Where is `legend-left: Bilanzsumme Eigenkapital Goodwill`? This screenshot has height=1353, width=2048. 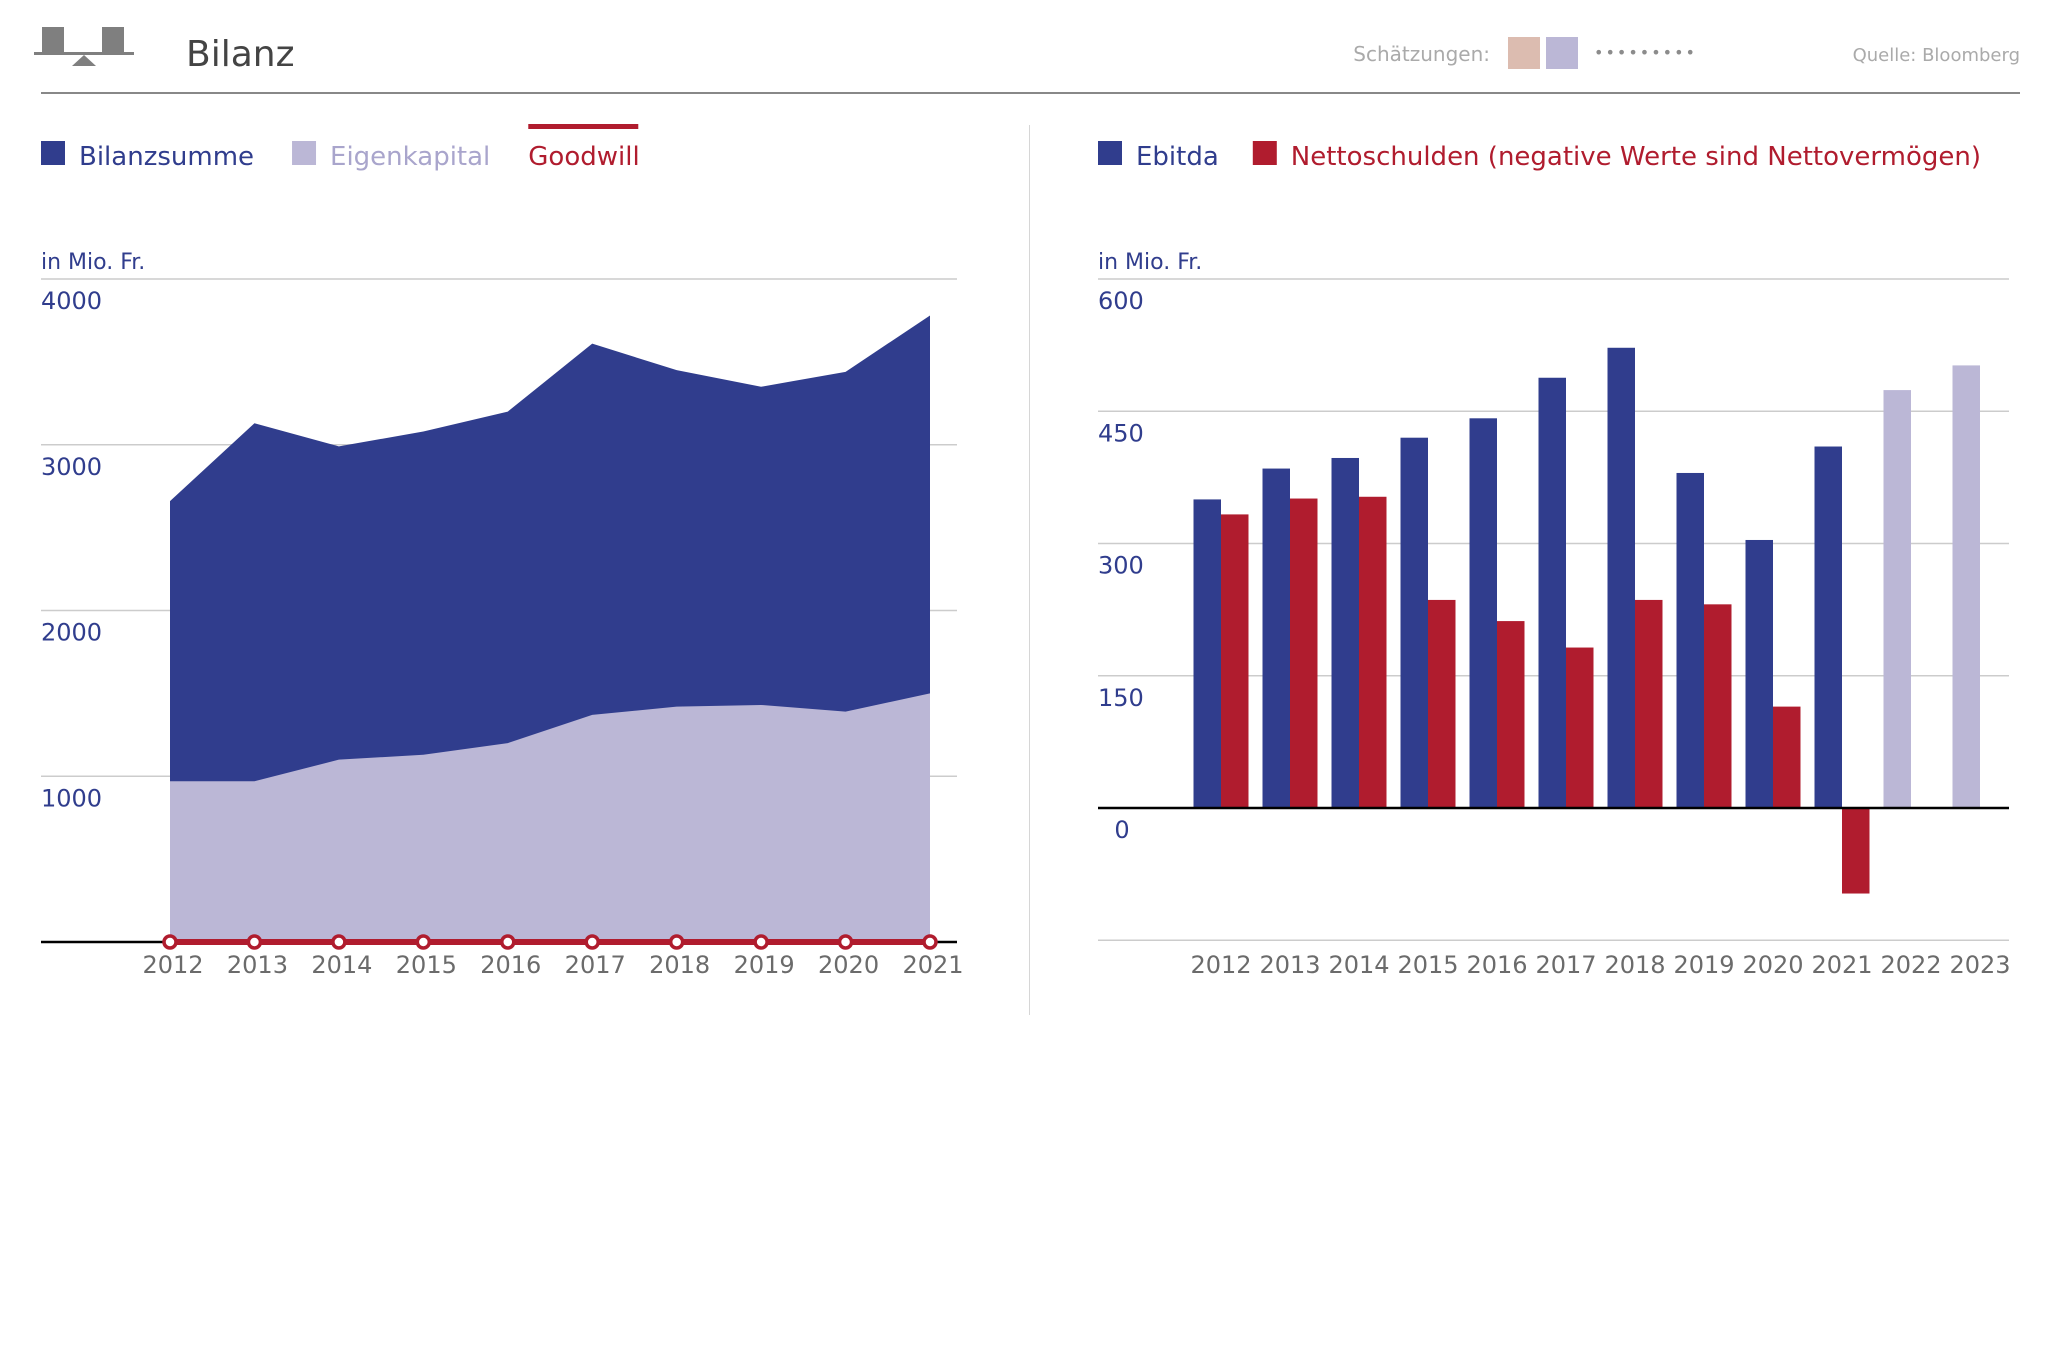
legend-left: Bilanzsumme Eigenkapital Goodwill is located at coordinates (340, 148).